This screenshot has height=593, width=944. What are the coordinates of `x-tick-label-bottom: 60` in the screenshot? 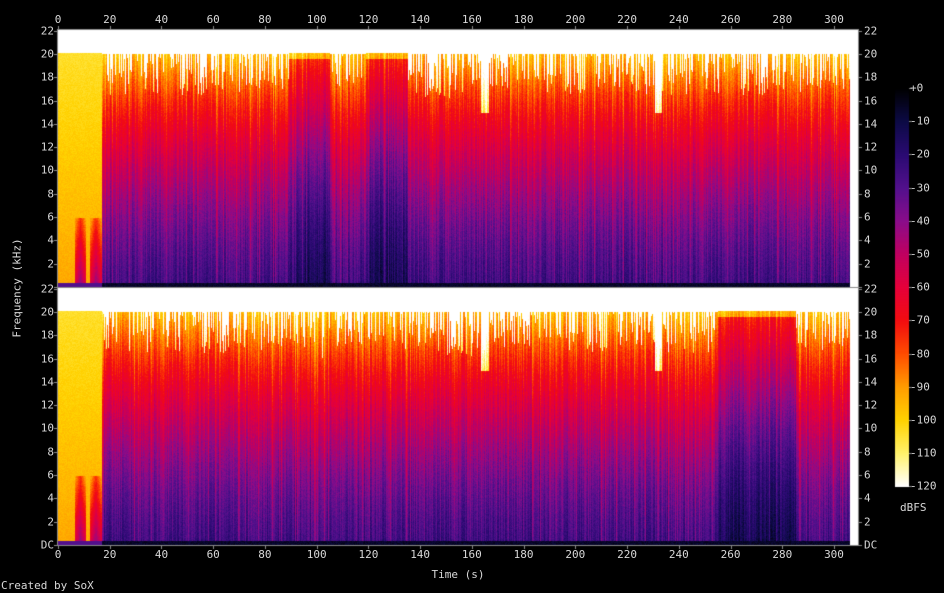 It's located at (213, 554).